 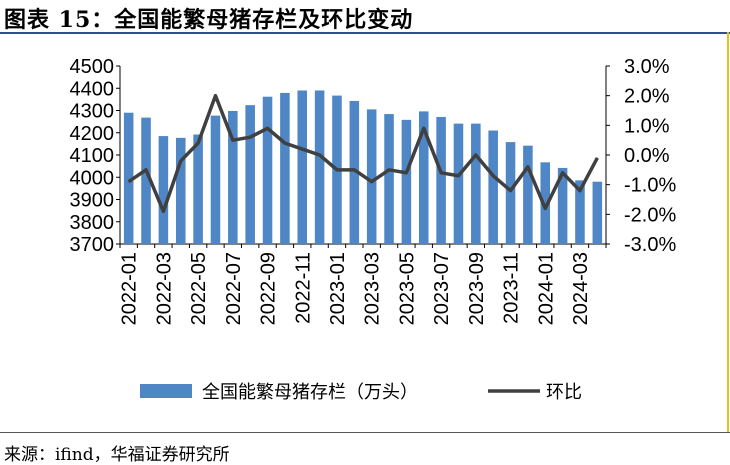 What do you see at coordinates (130, 288) in the screenshot?
I see `x-axis-tick-label: 2022-01` at bounding box center [130, 288].